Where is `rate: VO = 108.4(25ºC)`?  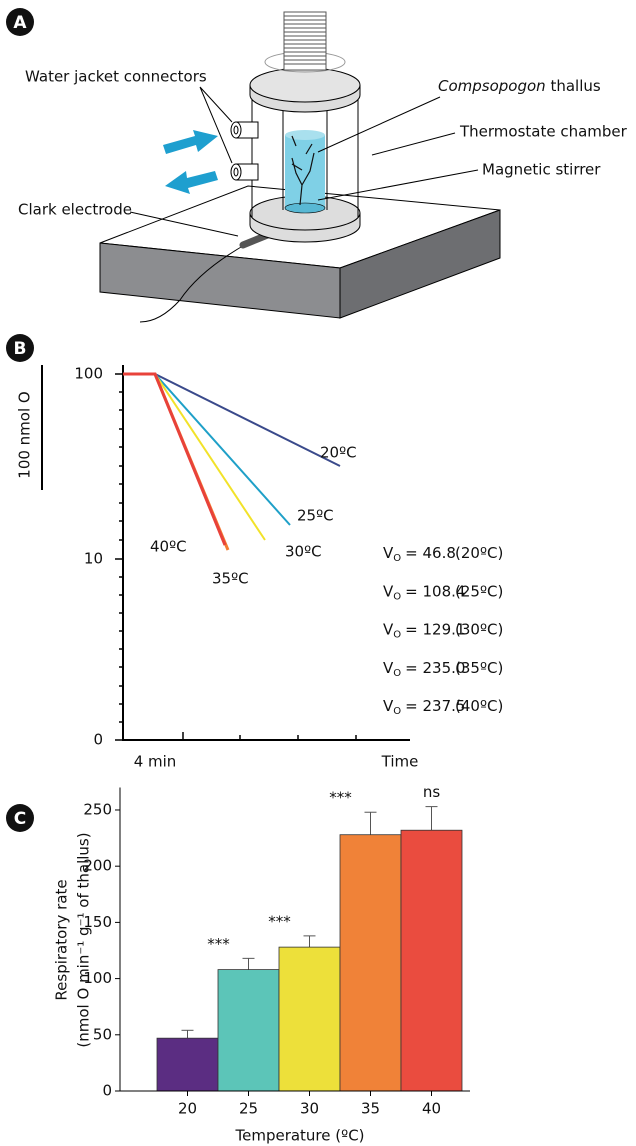
rate: VO = 108.4(25ºC) is located at coordinates (443, 592).